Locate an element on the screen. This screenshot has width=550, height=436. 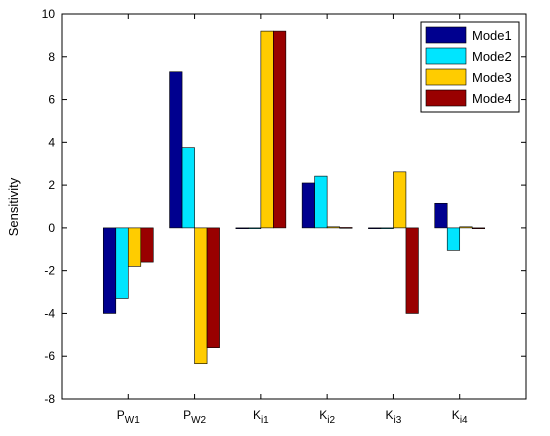
x-tick-label: Ki2 is located at coordinates (327, 417).